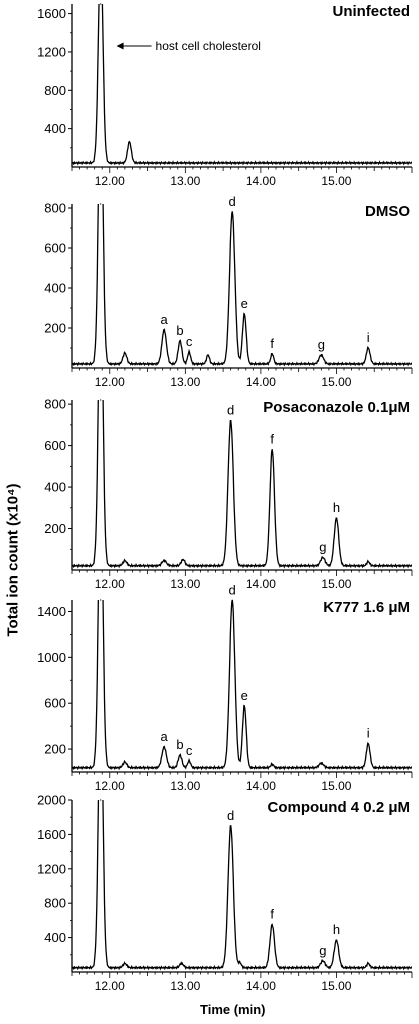  I want to click on y-tick-label: 1000, so click(51, 657).